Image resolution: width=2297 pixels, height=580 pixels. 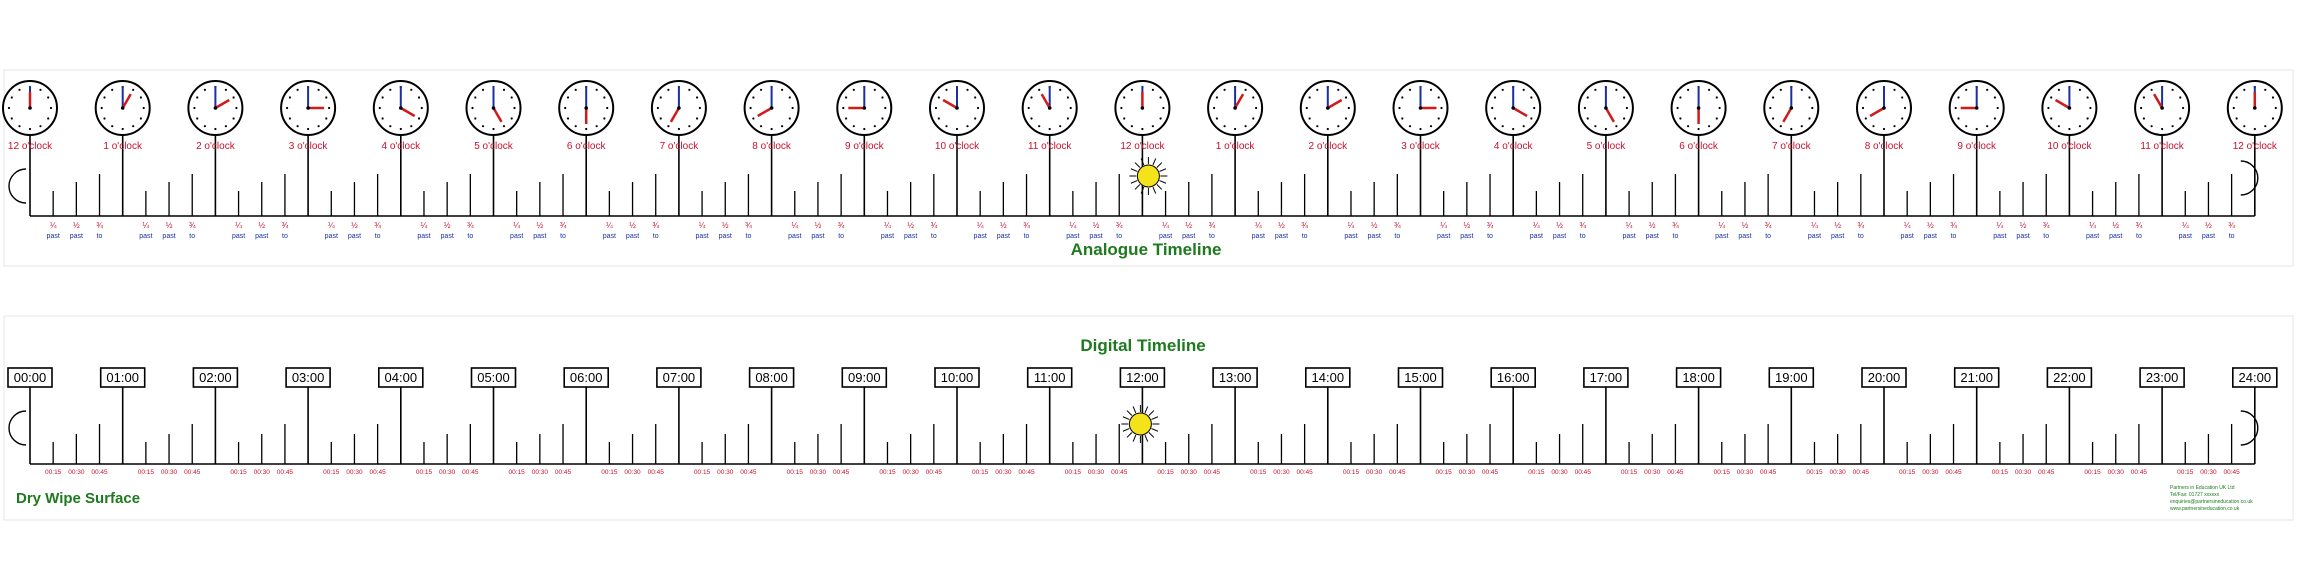 I want to click on hour-label: 8 o'clock, so click(x=1885, y=146).